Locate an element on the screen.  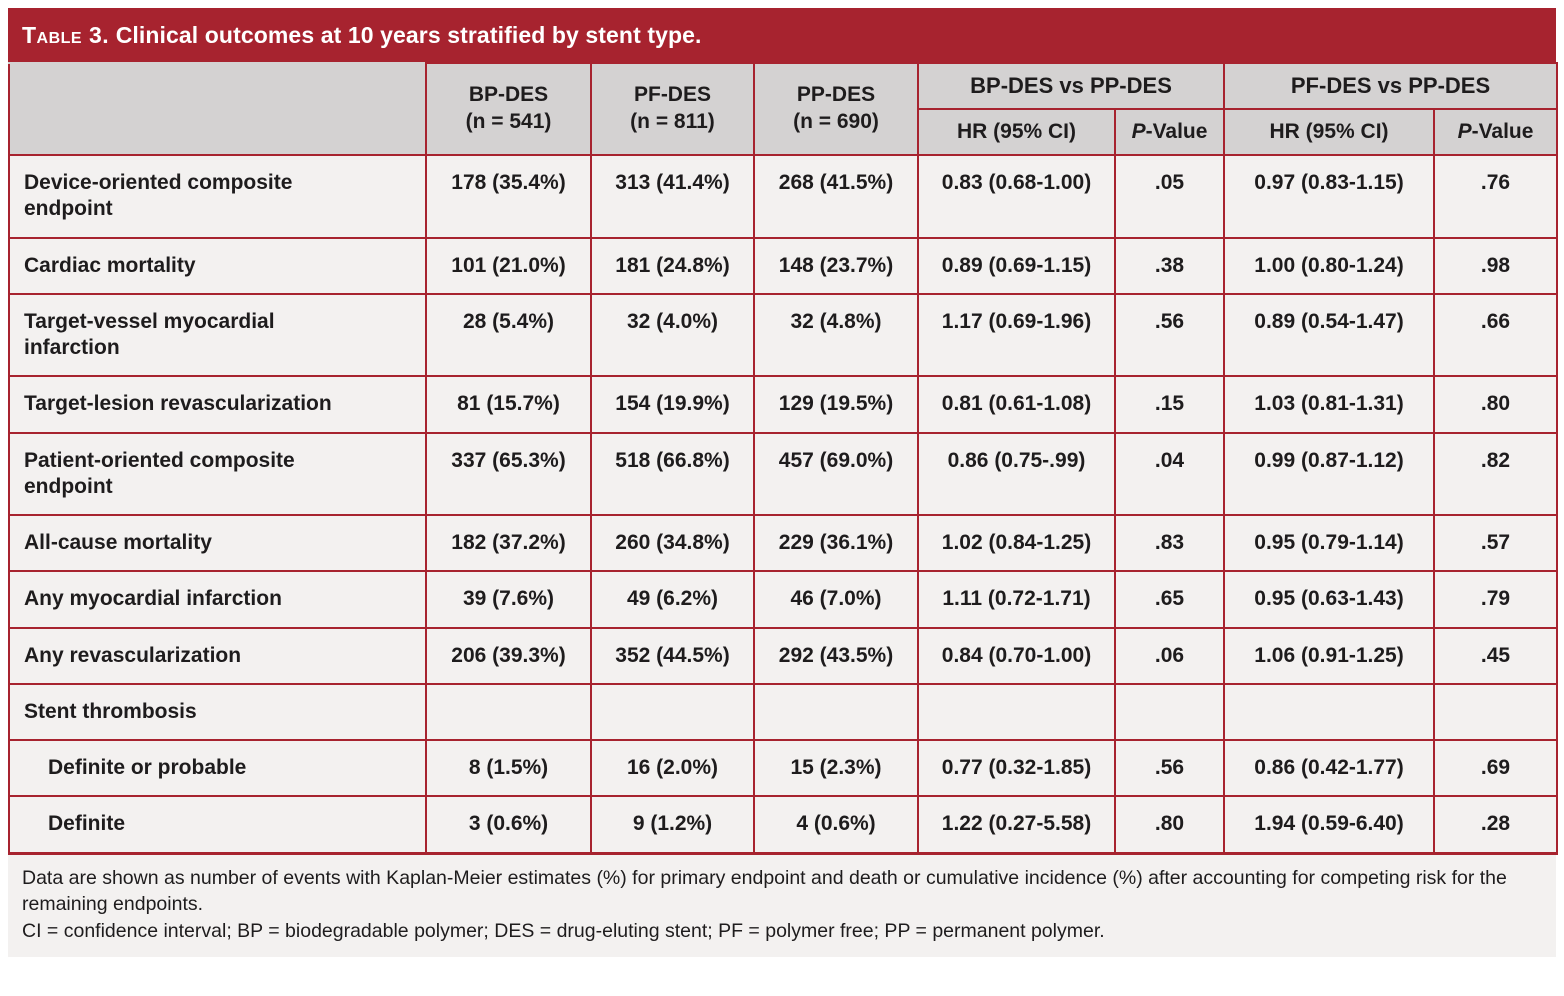
cell-value: 1.06 (0.91-1.25) is located at coordinates (1329, 655).